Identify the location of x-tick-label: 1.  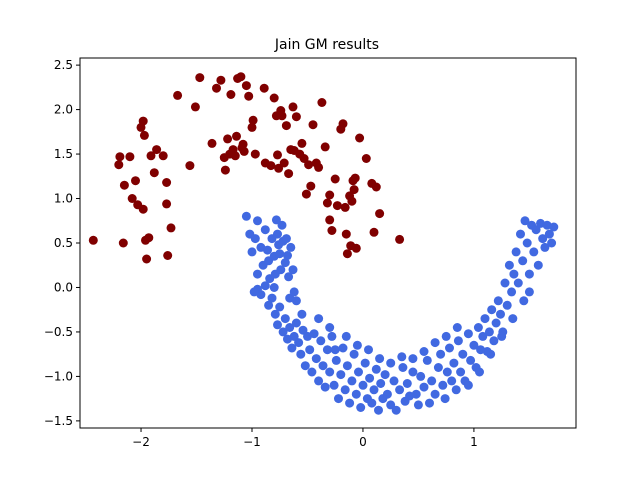
(474, 442).